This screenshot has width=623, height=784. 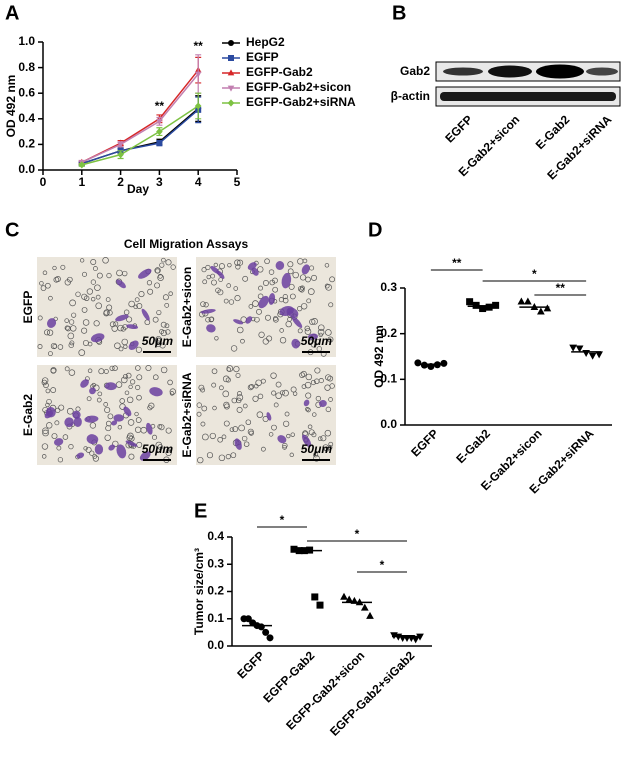 What do you see at coordinates (301, 102) in the screenshot?
I see `legend-label: EGFP-Gab2+siRNA` at bounding box center [301, 102].